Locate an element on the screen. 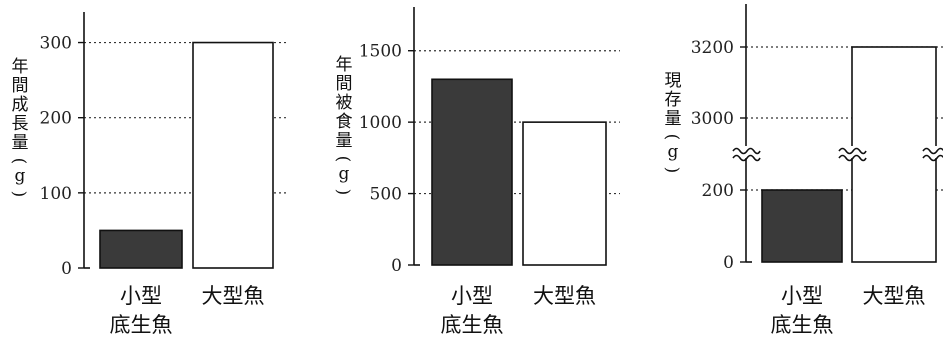  y-tick-label: 300 is located at coordinates (56, 44).